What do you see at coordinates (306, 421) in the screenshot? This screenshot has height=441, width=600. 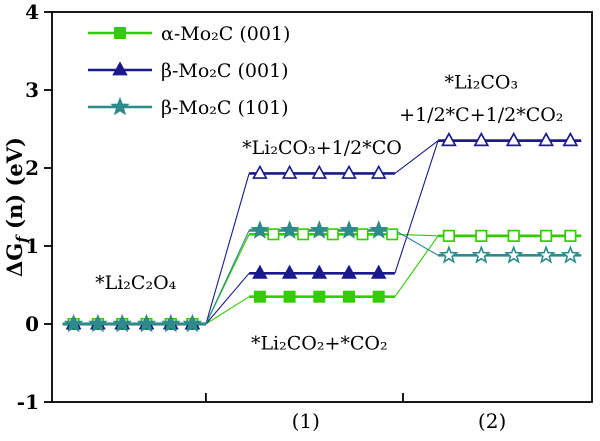 I see `x-stage-label: (1)` at bounding box center [306, 421].